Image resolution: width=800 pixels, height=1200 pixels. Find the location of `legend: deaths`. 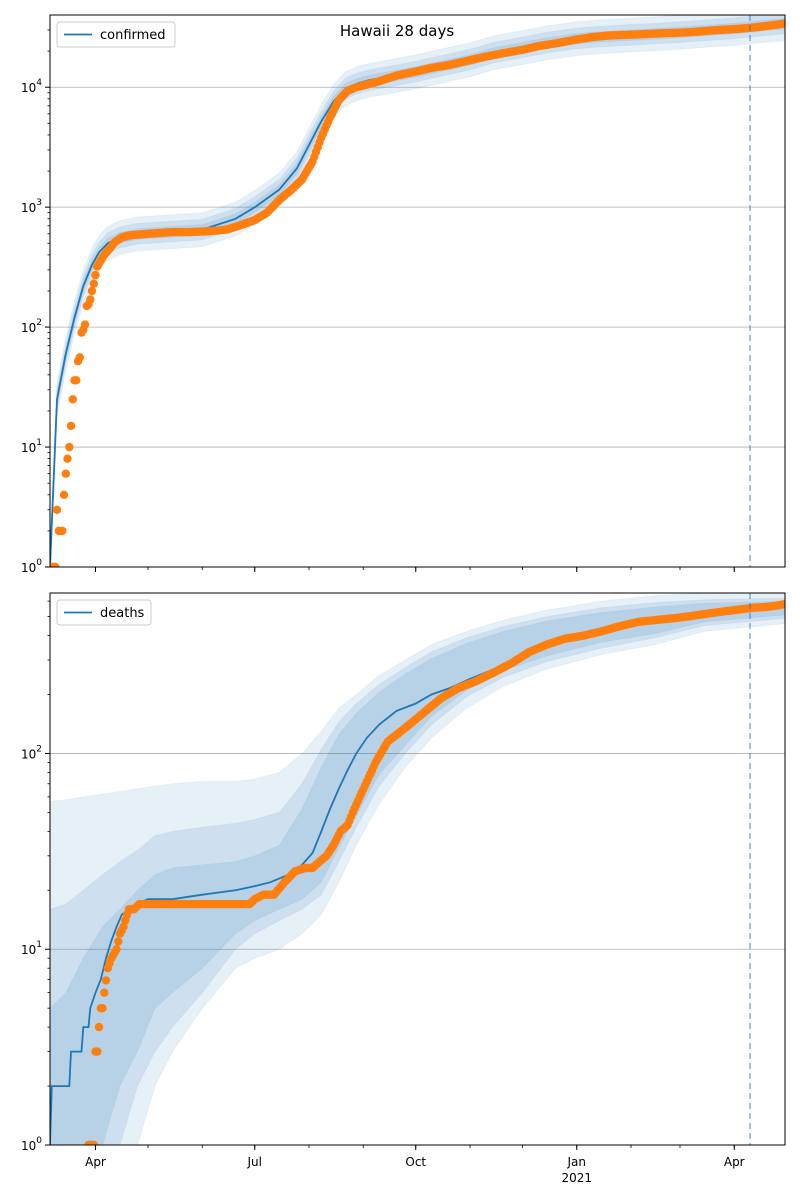

legend: deaths is located at coordinates (104, 612).